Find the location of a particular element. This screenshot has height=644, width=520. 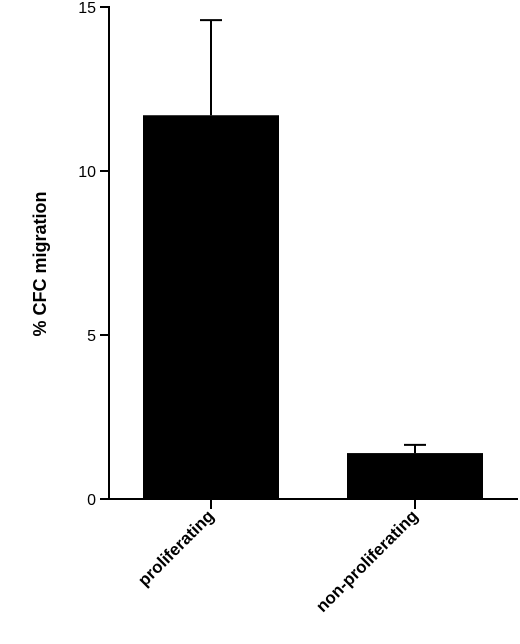

y-tick-label: 5 is located at coordinates (91, 336).